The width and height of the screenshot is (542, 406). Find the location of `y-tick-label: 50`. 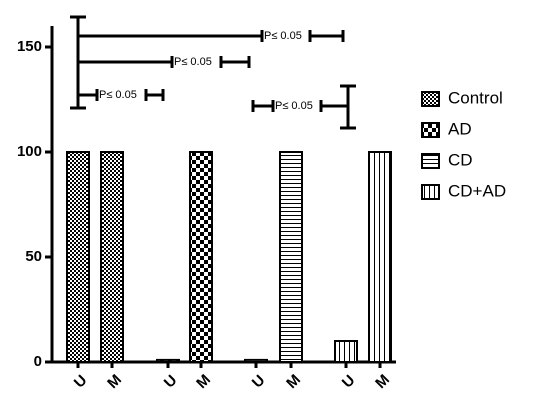

y-tick-label: 50 is located at coordinates (33, 256).